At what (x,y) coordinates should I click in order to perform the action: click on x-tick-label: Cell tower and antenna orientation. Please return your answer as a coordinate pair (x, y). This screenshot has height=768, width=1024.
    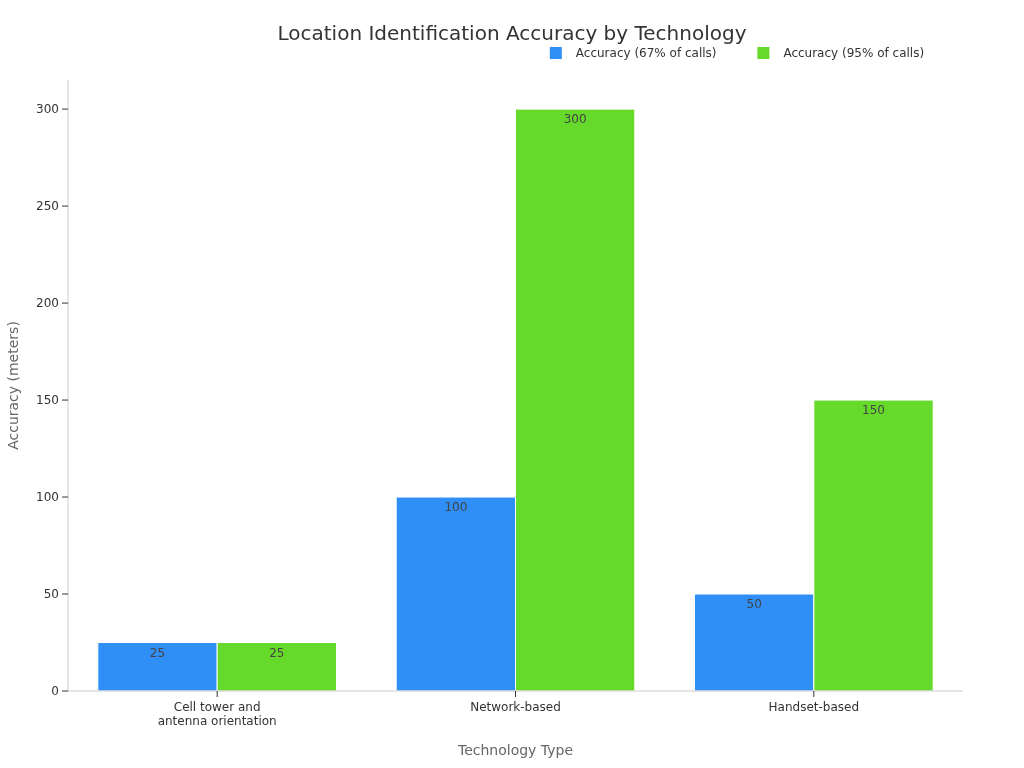
    Looking at the image, I should click on (217, 714).